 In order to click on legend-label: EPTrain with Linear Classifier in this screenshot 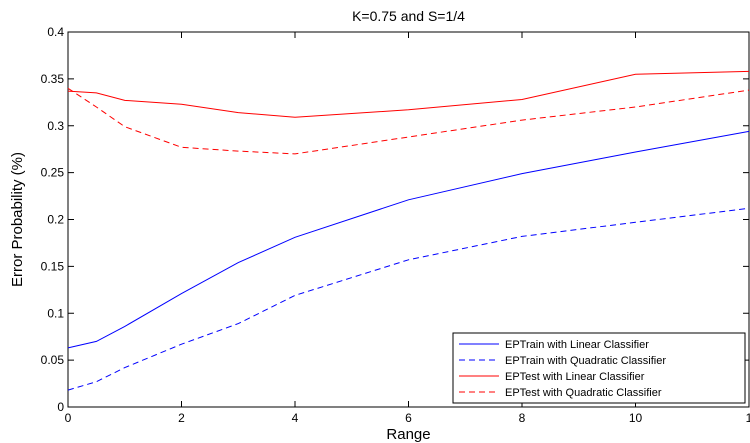, I will do `click(577, 345)`.